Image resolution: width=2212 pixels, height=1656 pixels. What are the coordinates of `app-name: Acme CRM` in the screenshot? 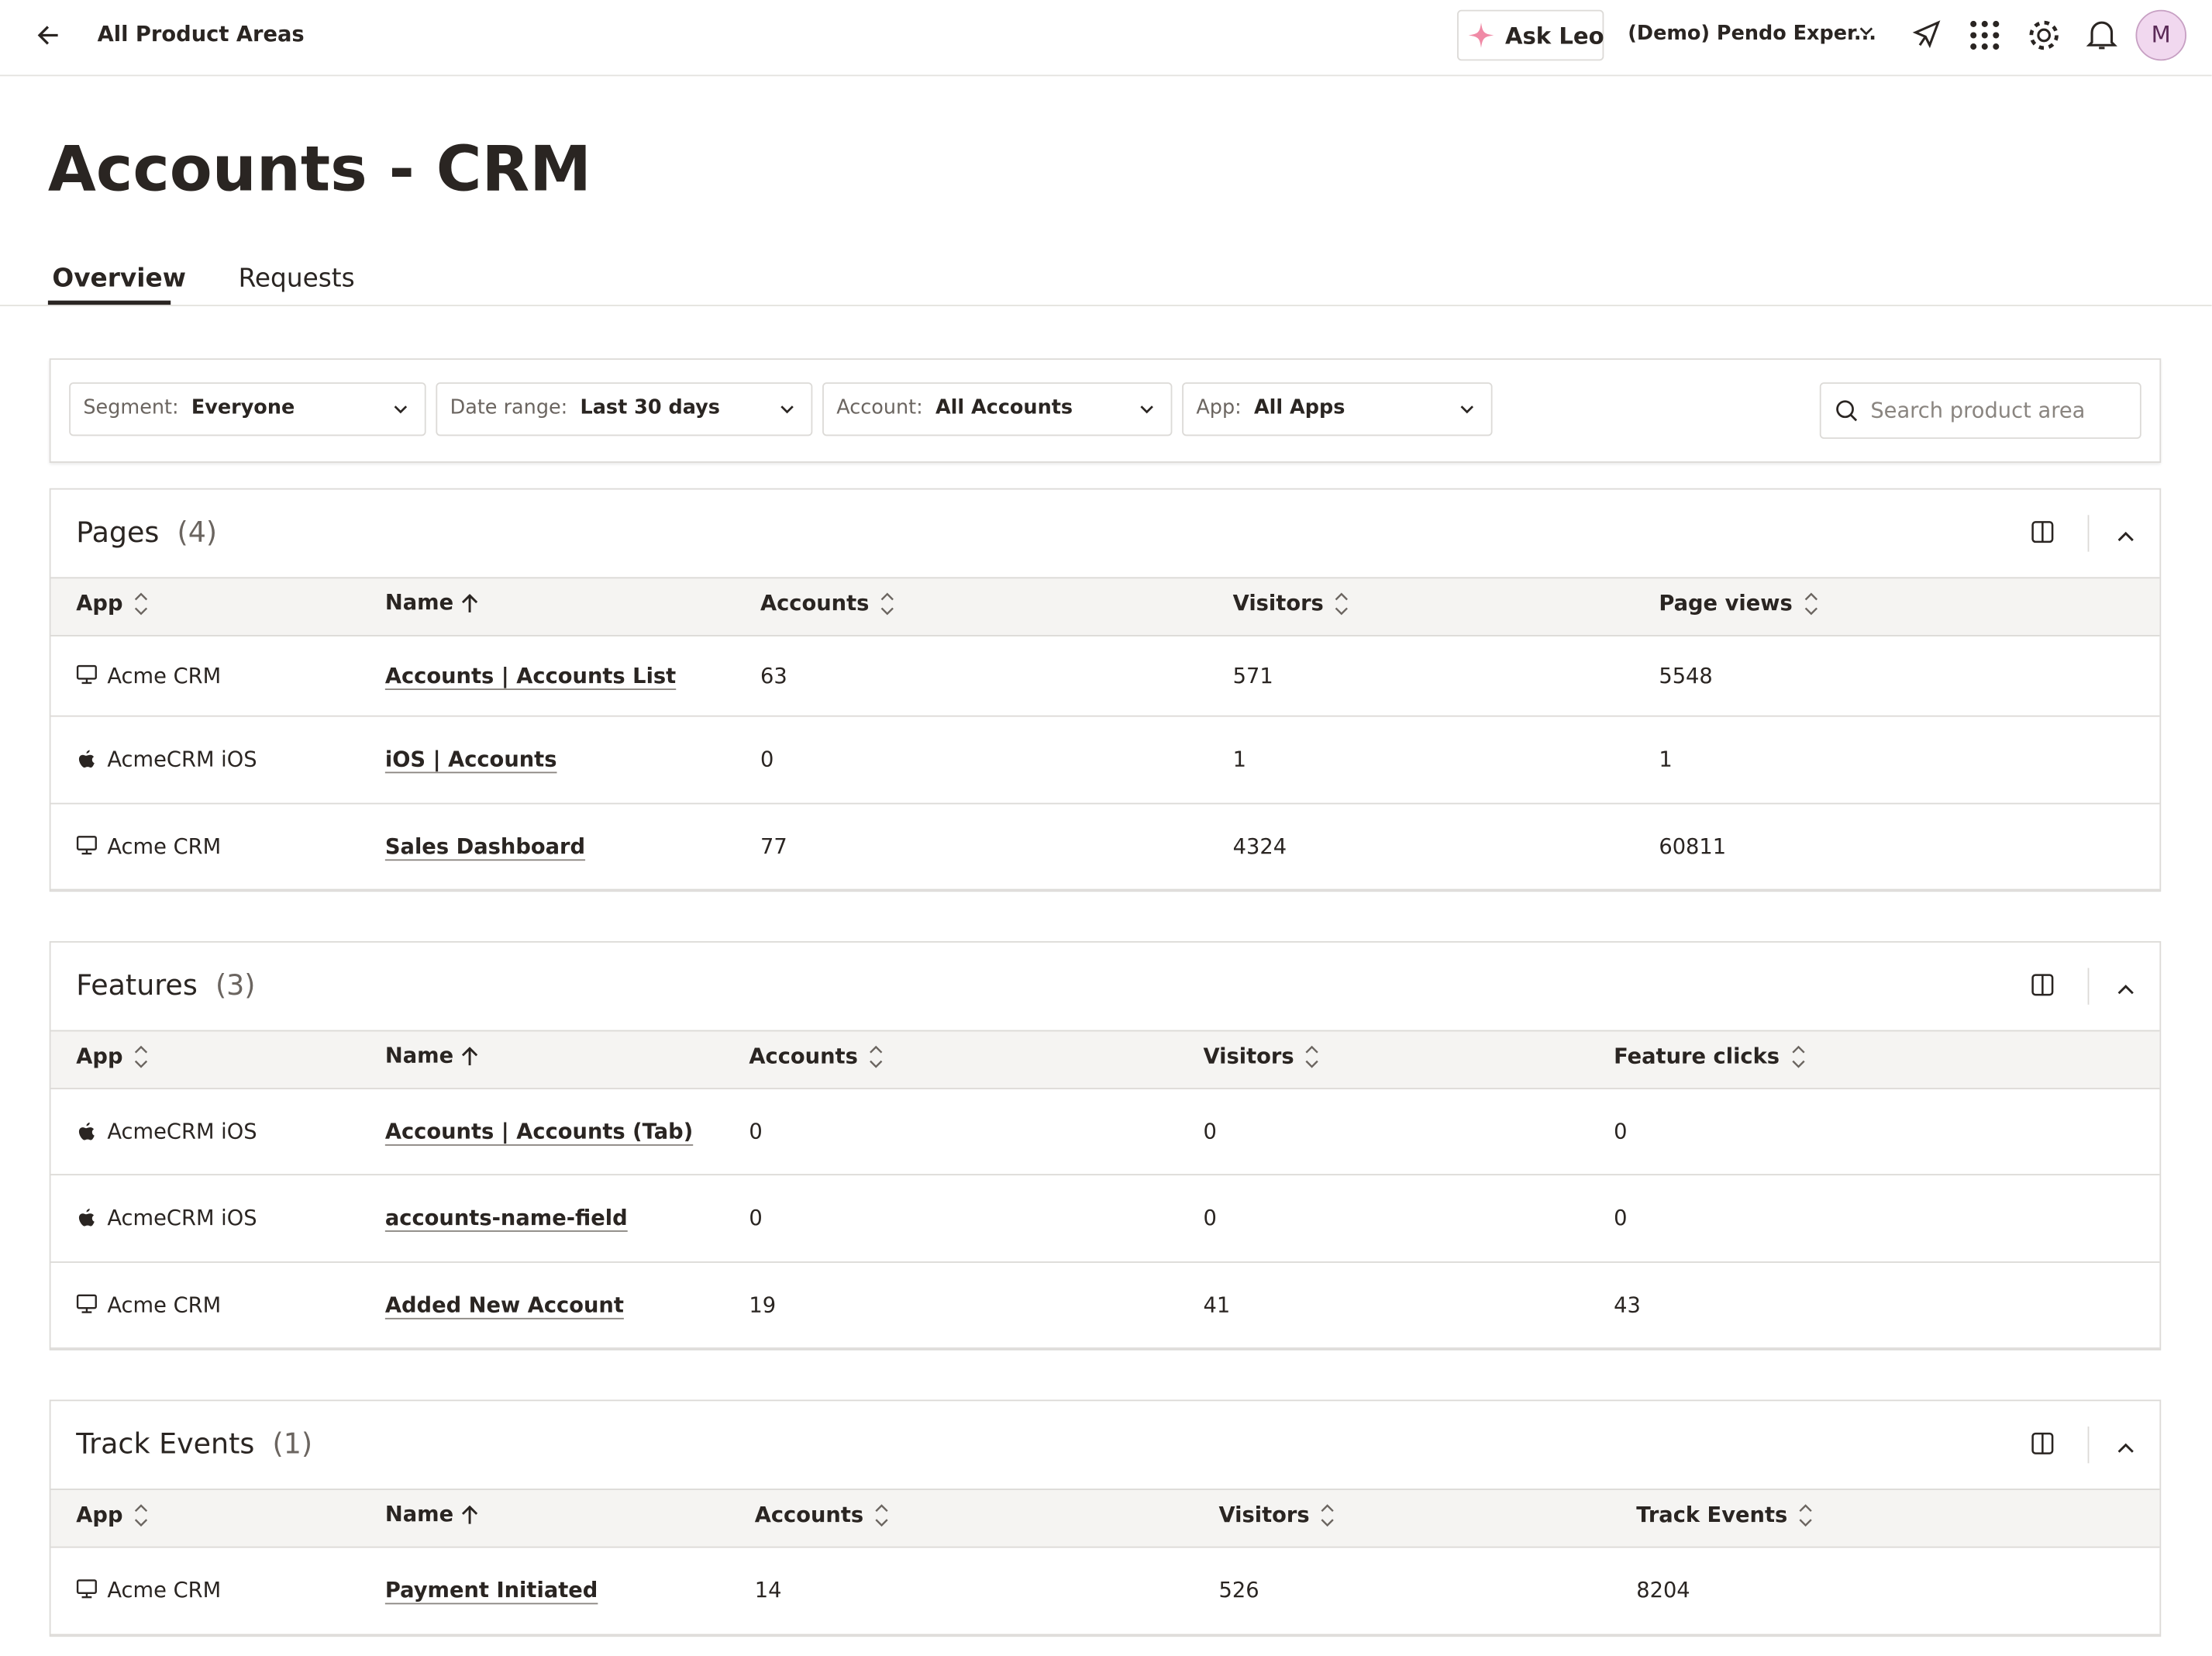 It's located at (164, 1304).